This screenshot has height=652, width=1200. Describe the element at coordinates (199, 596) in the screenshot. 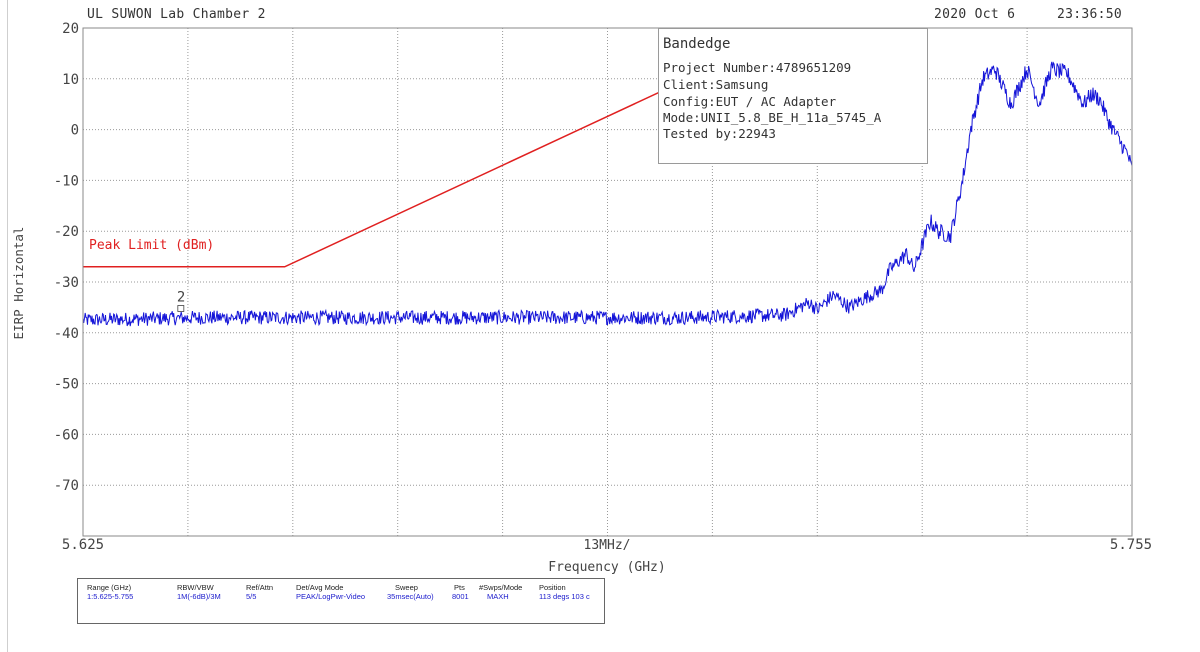

I see `settings-value-rbw: 1M(-6dB)/3M` at that location.